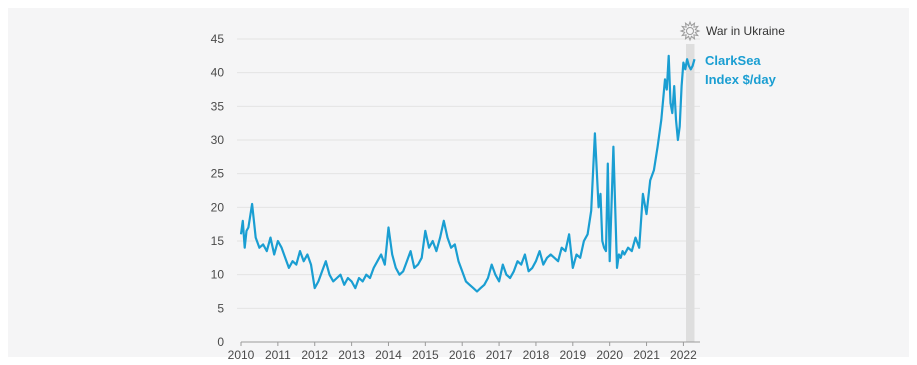  I want to click on x-tick-label: 2020, so click(609, 355).